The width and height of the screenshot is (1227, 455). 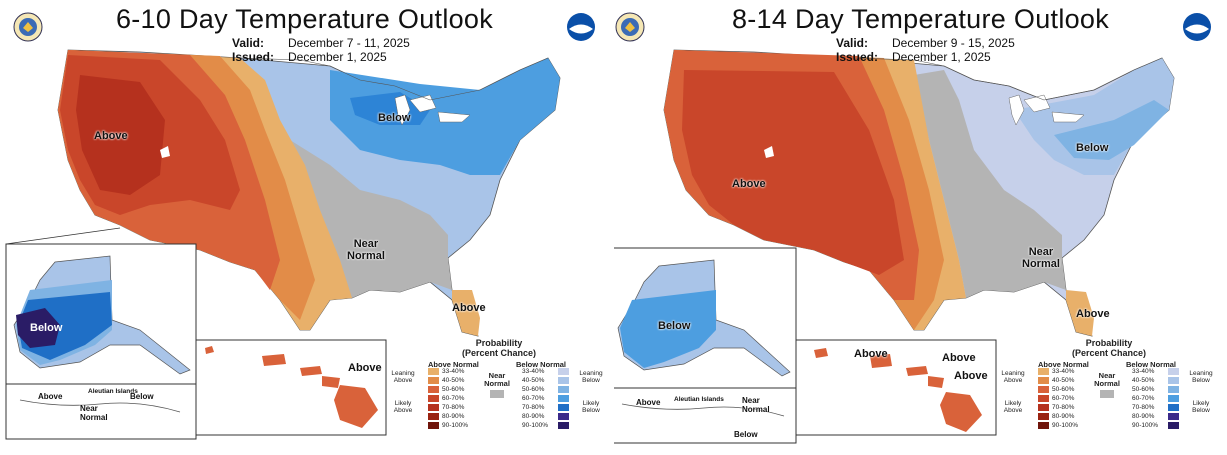 What do you see at coordinates (94, 413) in the screenshot?
I see `label-aleutian-near: Near Normal` at bounding box center [94, 413].